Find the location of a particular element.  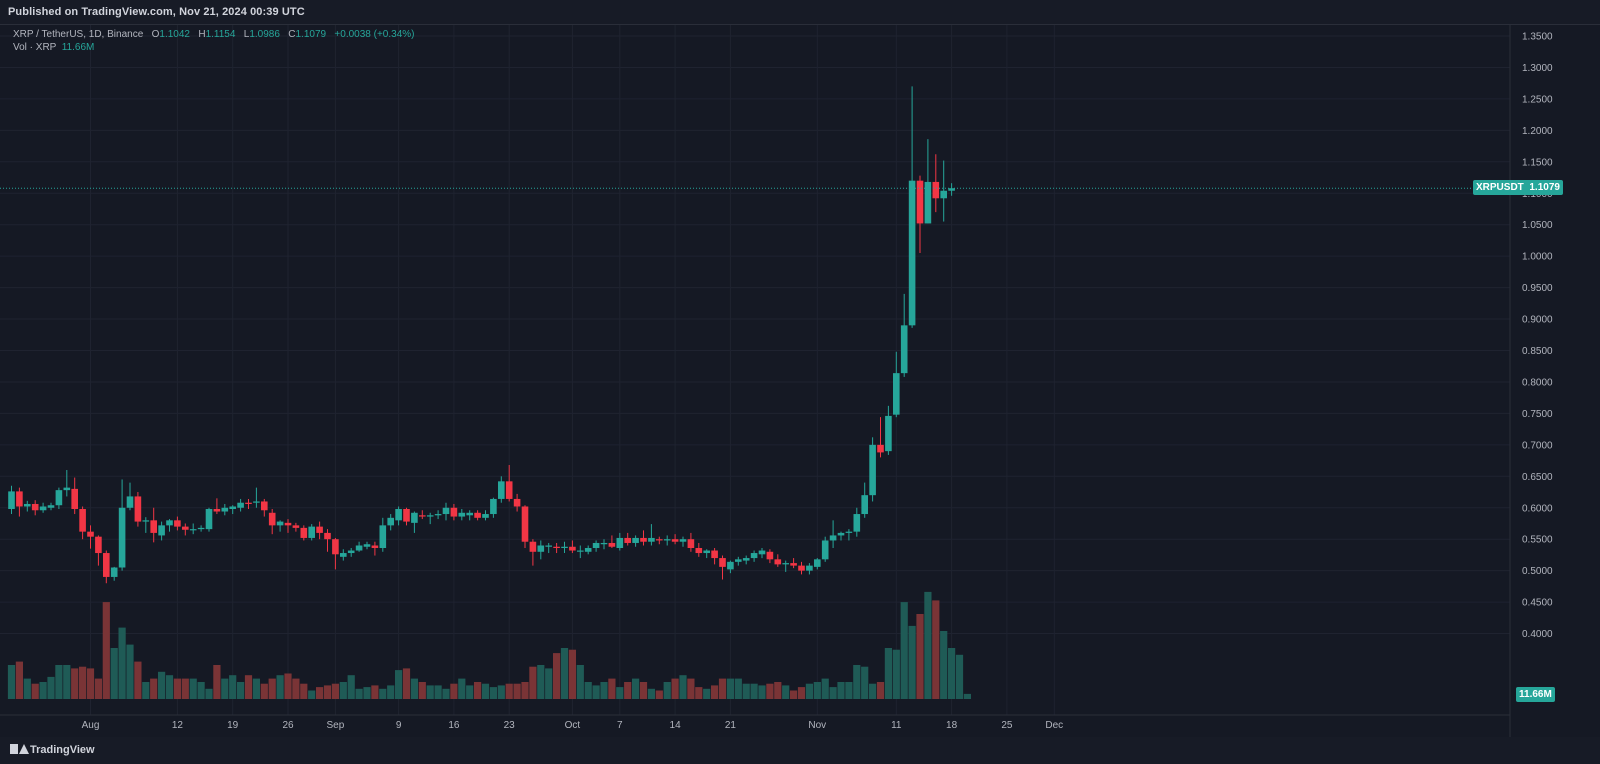

open-value: 1.1042 is located at coordinates (174, 34).